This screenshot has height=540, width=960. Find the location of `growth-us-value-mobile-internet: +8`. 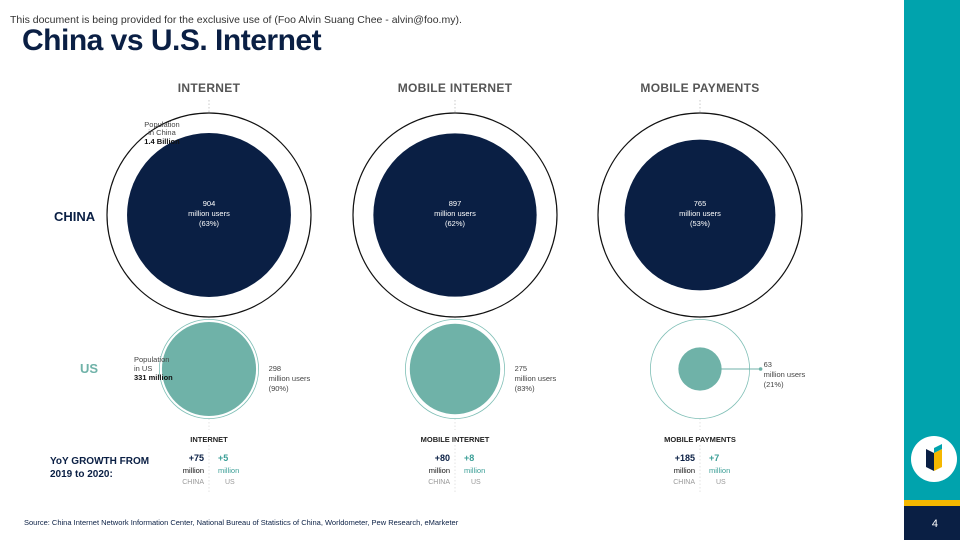

growth-us-value-mobile-internet: +8 is located at coordinates (469, 458).